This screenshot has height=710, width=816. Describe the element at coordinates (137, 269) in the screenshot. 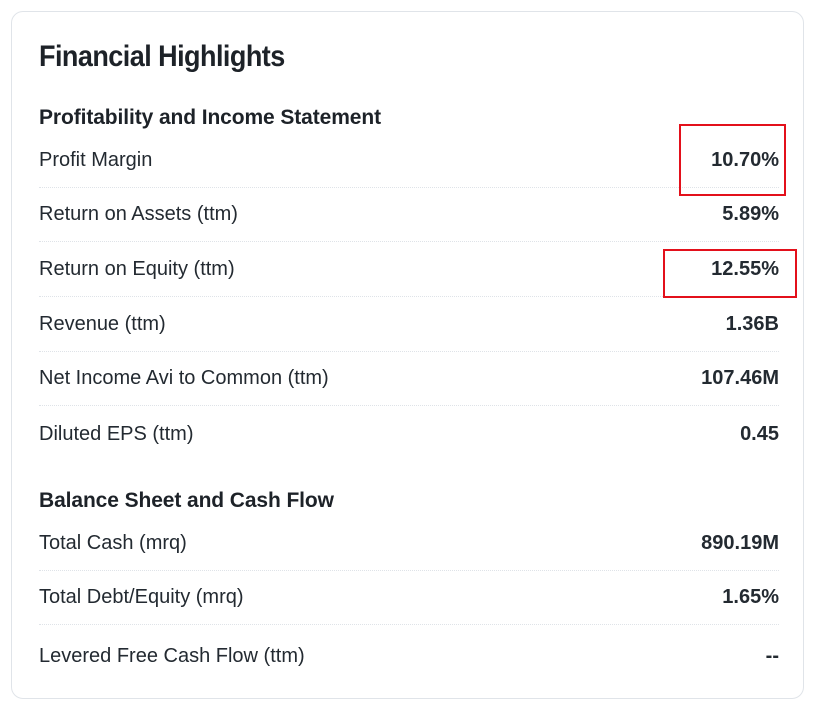

I see `row-label: Return on Equity (ttm)` at that location.